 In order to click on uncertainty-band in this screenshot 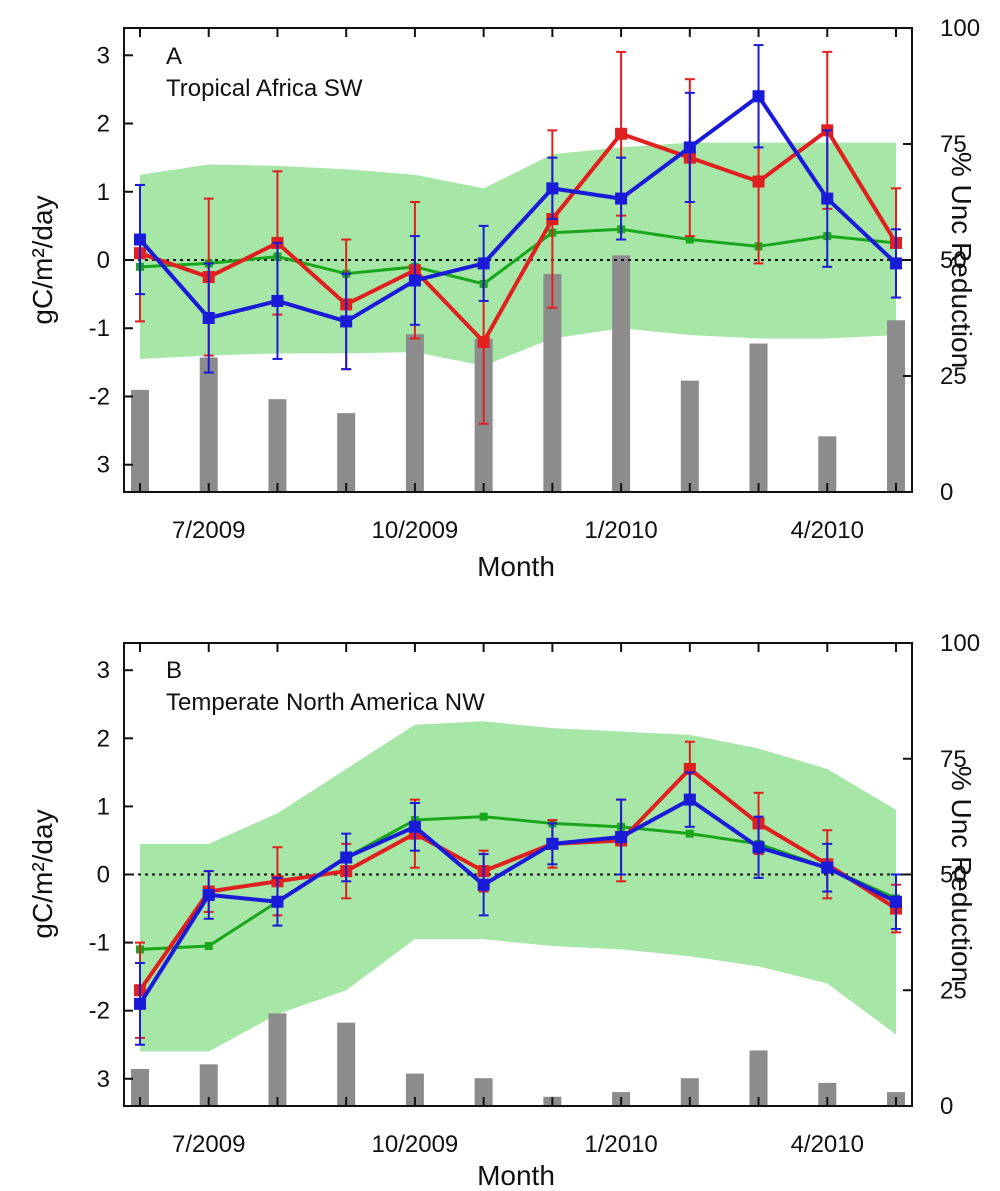, I will do `click(518, 254)`.